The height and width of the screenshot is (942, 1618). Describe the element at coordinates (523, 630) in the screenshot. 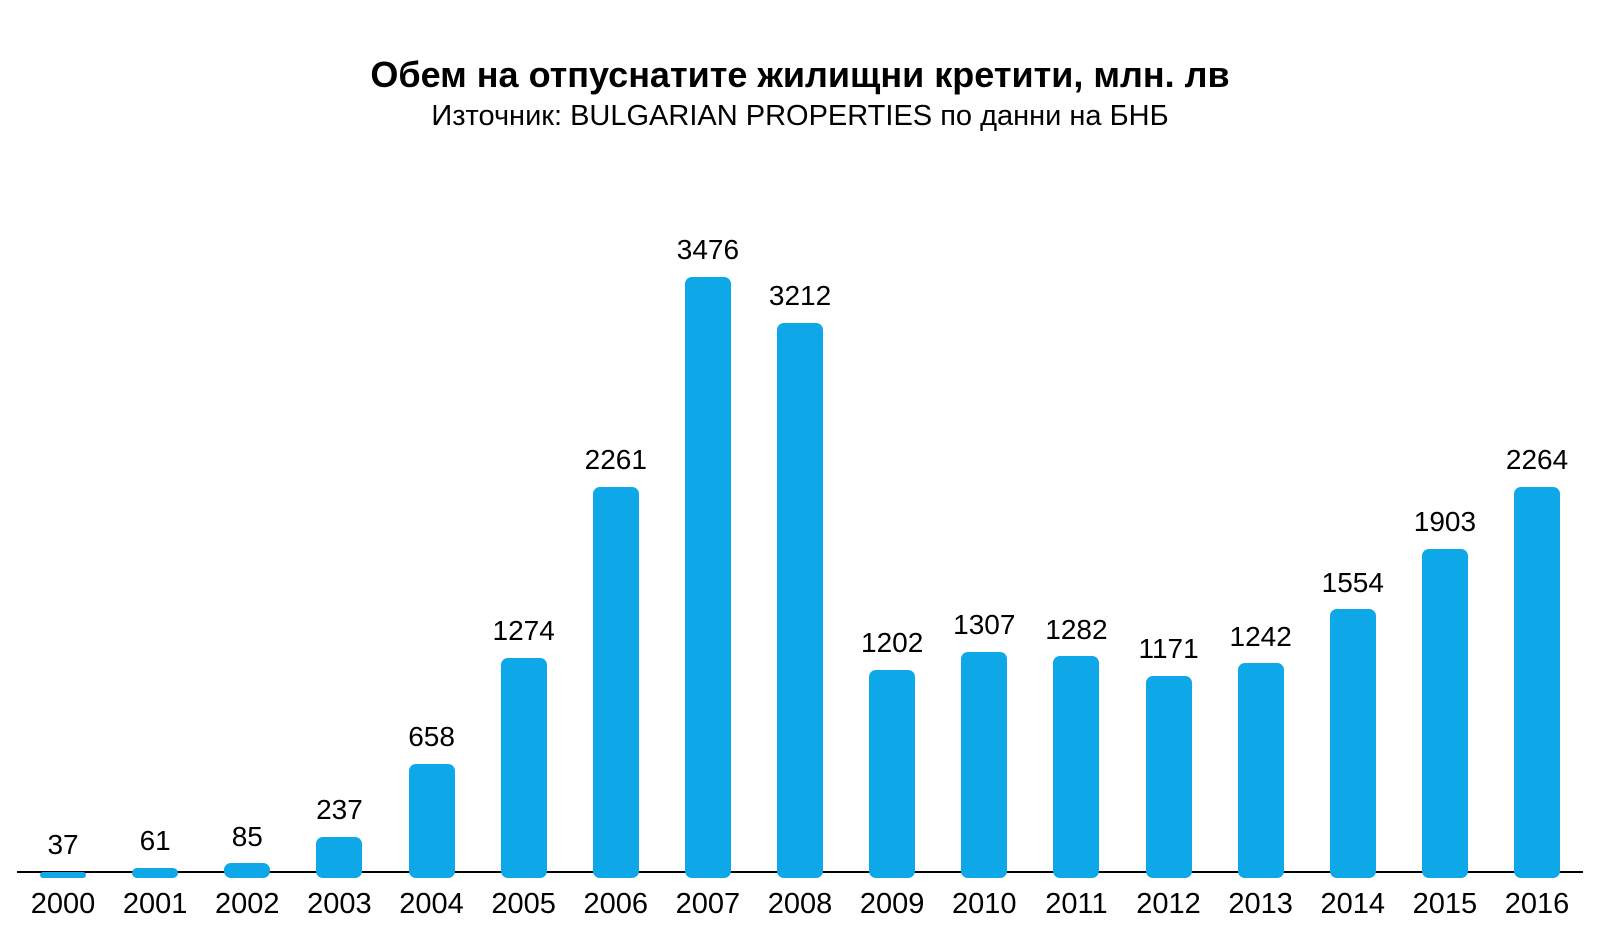

I see `bar-value-label: 1274` at that location.